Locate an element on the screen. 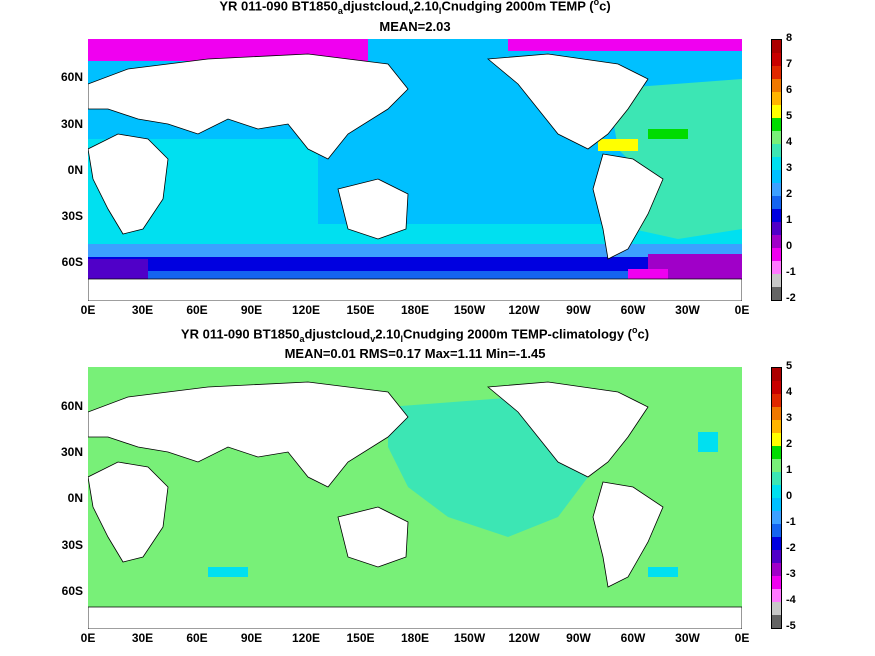  p1-colorbar-label: -2 is located at coordinates (791, 298).